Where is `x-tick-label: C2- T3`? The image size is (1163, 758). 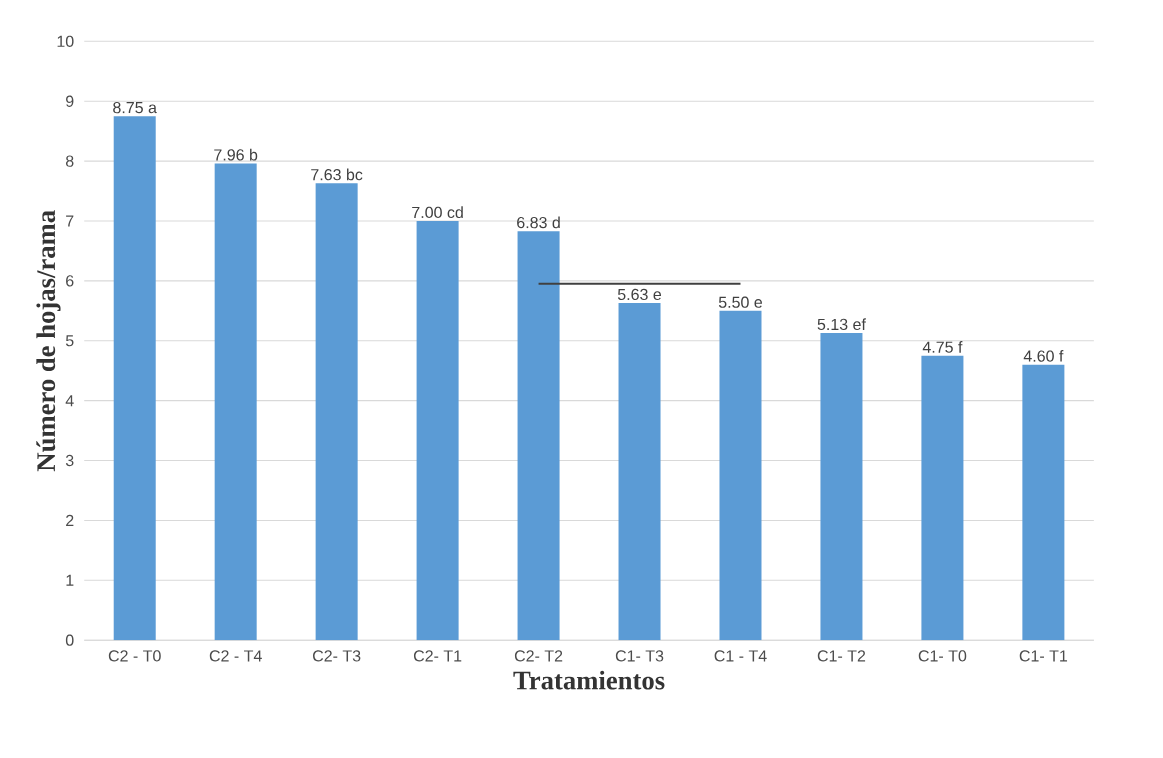 x-tick-label: C2- T3 is located at coordinates (337, 656).